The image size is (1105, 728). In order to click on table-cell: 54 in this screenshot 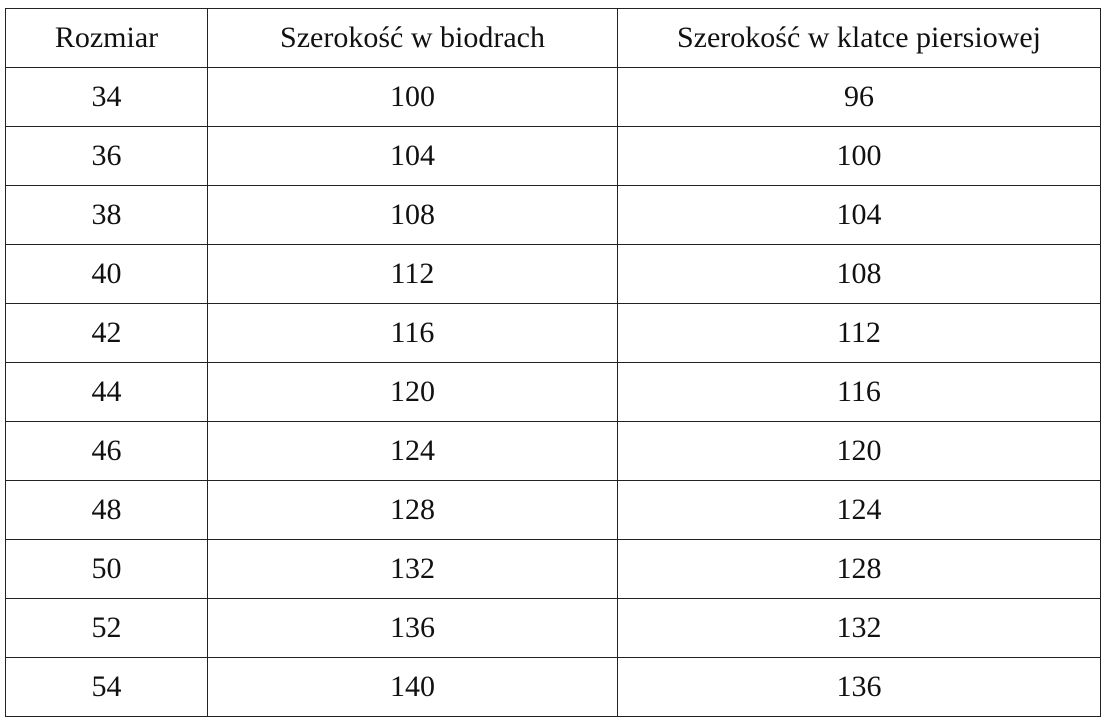, I will do `click(106, 687)`.